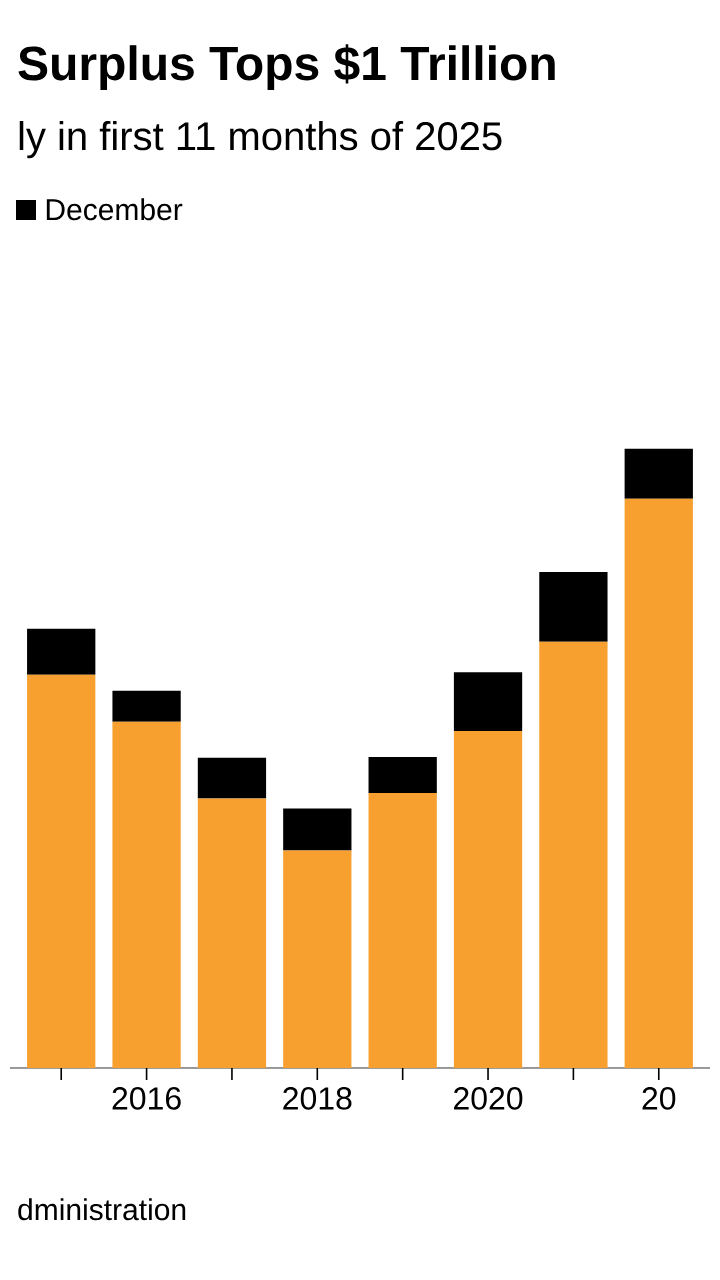 The width and height of the screenshot is (720, 1280). I want to click on chart-subtitle: ly in first 11 months of 2025, so click(260, 140).